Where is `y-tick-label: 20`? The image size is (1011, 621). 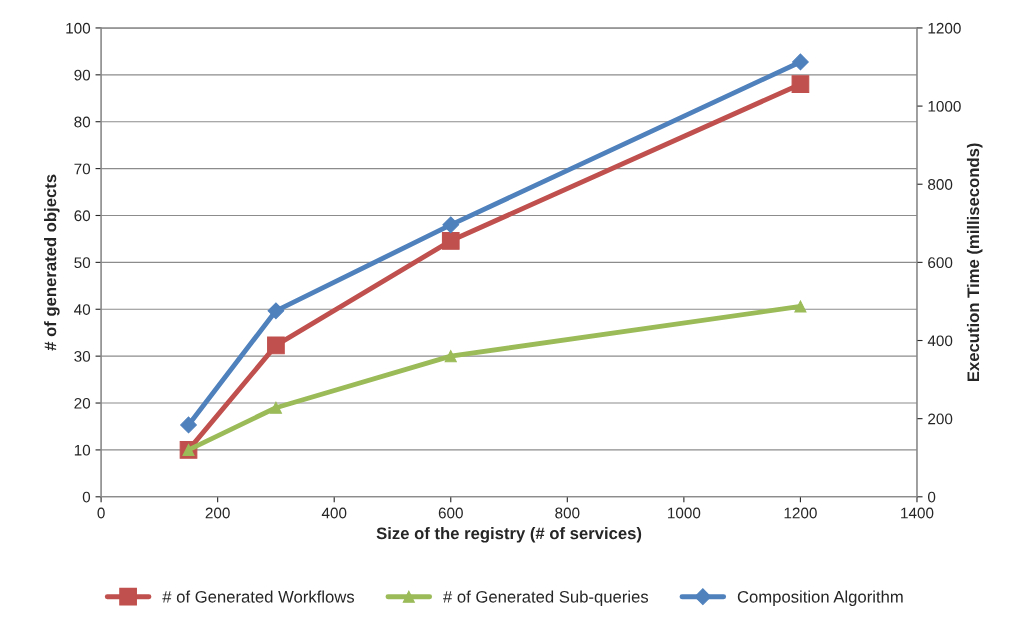 y-tick-label: 20 is located at coordinates (82, 403).